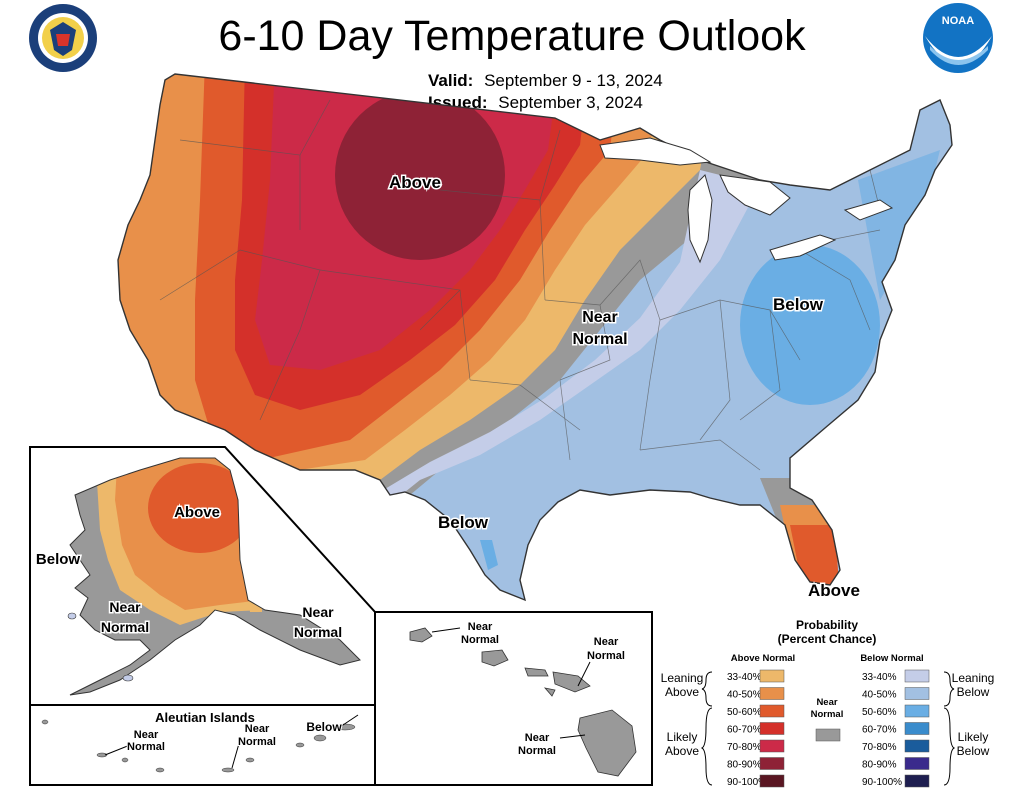 The image size is (1024, 791). Describe the element at coordinates (606, 656) in the screenshot. I see `hawaii-near-b-label-2: Normal` at that location.